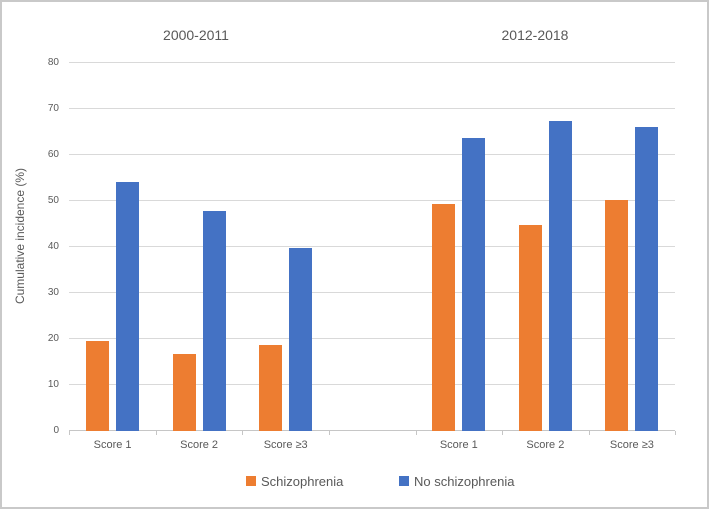  I want to click on y-tick-label: 50, so click(53, 200).